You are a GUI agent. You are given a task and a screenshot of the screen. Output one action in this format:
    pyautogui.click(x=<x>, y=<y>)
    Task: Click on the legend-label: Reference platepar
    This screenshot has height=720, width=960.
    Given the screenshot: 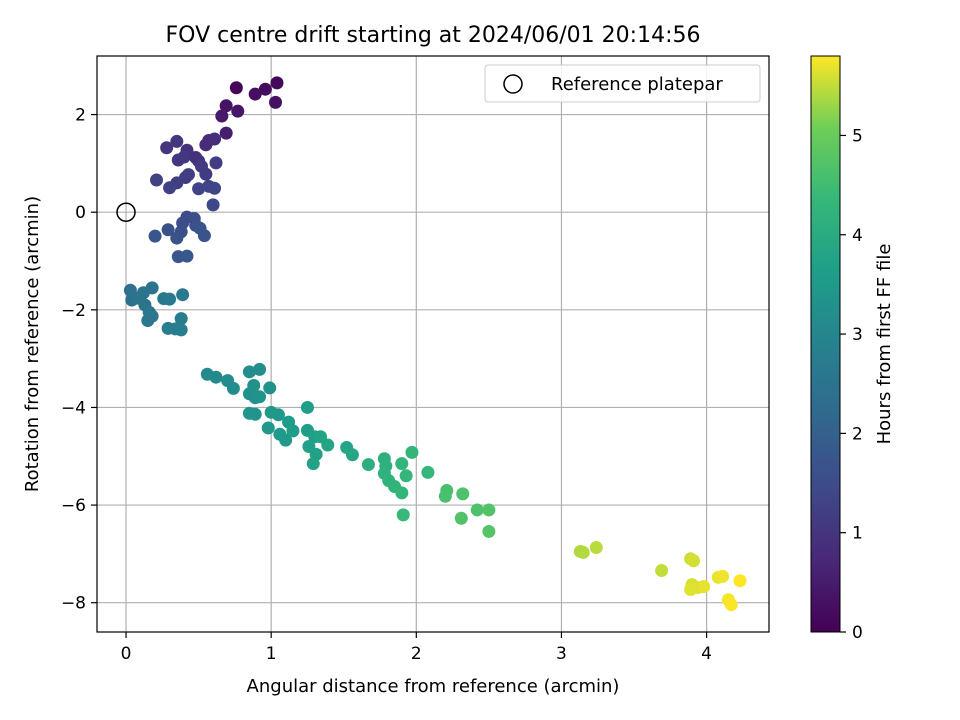 What is the action you would take?
    pyautogui.click(x=637, y=84)
    